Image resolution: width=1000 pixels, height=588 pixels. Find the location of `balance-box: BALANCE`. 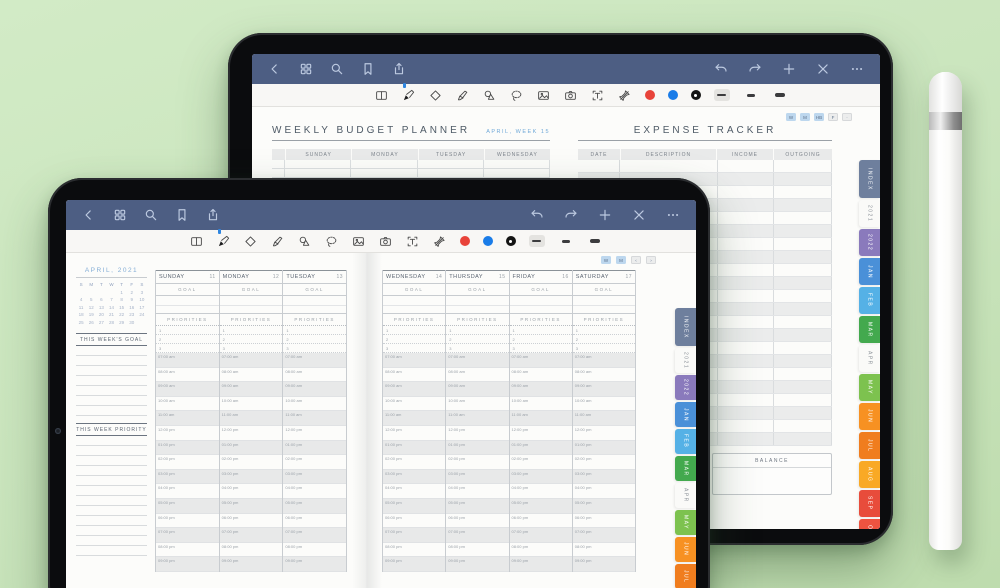

balance-box: BALANCE is located at coordinates (772, 474).